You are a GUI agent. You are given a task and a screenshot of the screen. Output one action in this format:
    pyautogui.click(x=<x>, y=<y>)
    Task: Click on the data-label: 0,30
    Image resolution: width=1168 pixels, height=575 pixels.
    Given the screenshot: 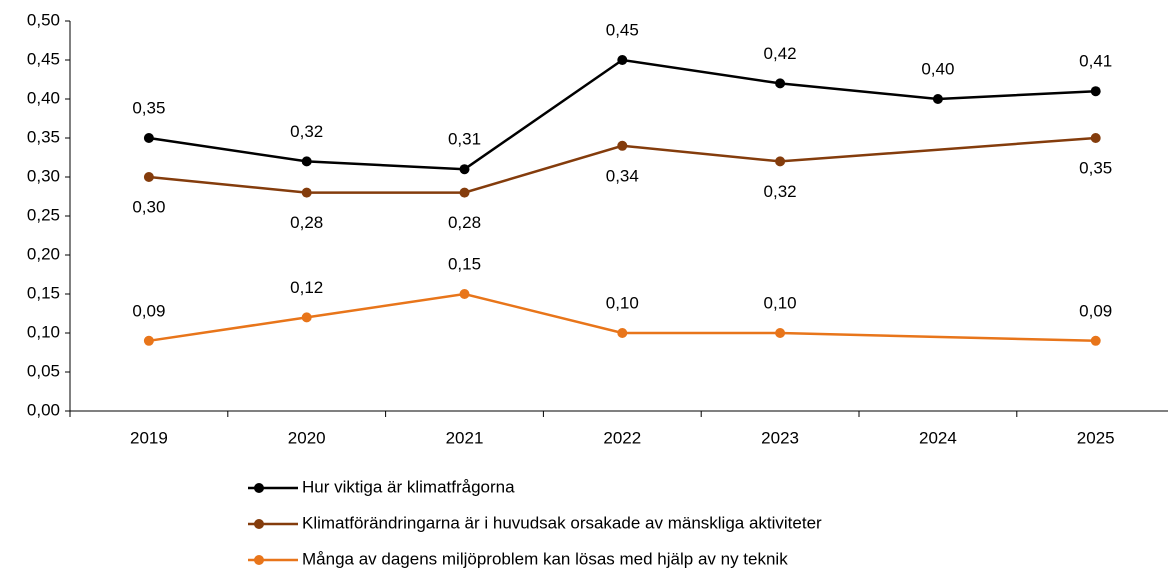 What is the action you would take?
    pyautogui.click(x=148, y=206)
    